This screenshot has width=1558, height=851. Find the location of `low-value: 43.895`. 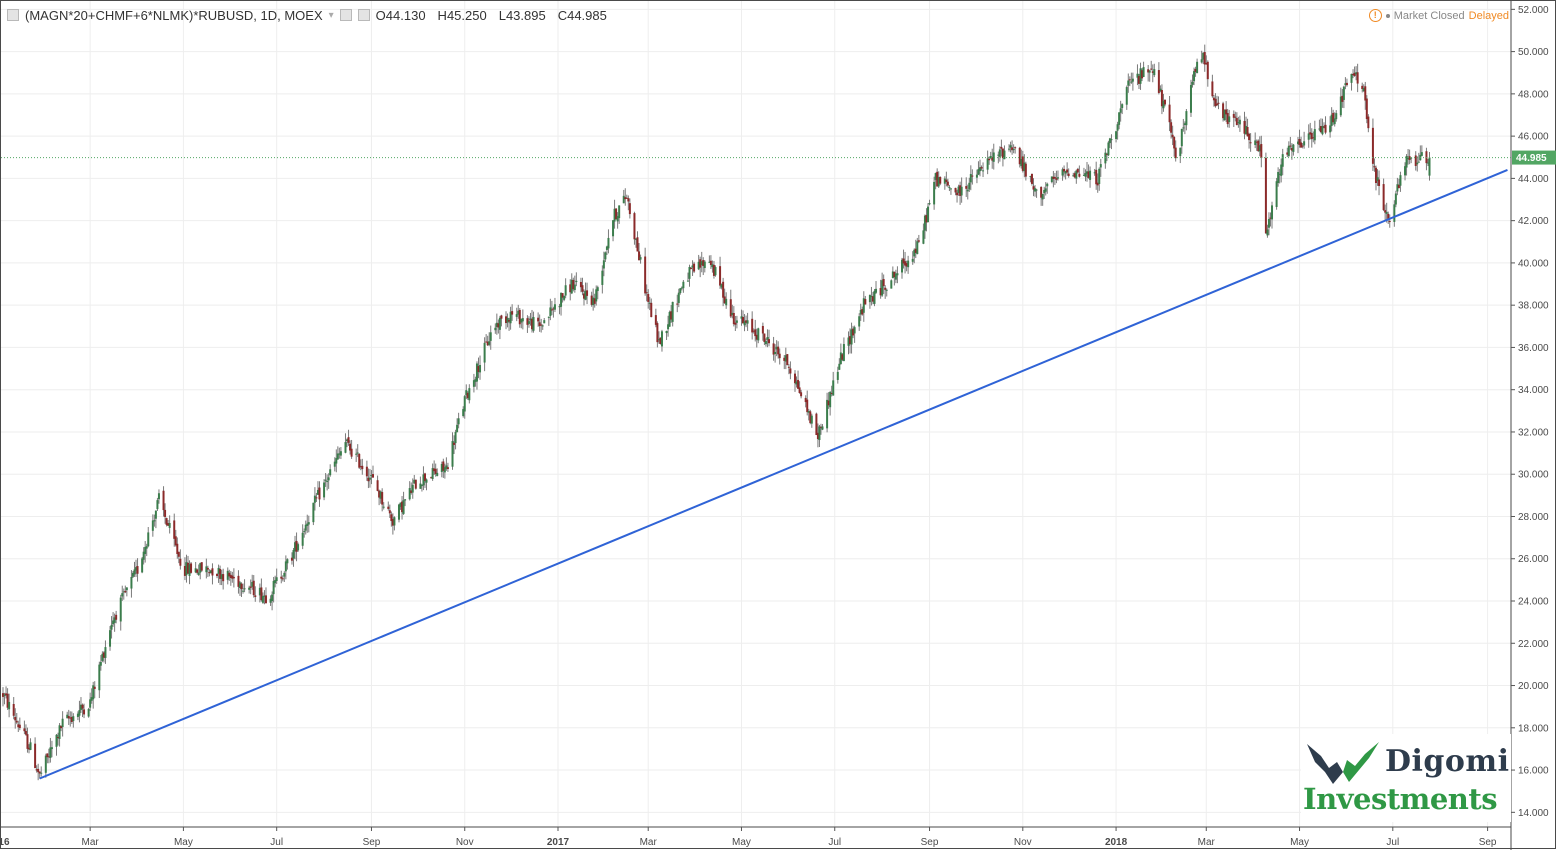

low-value: 43.895 is located at coordinates (525, 15).